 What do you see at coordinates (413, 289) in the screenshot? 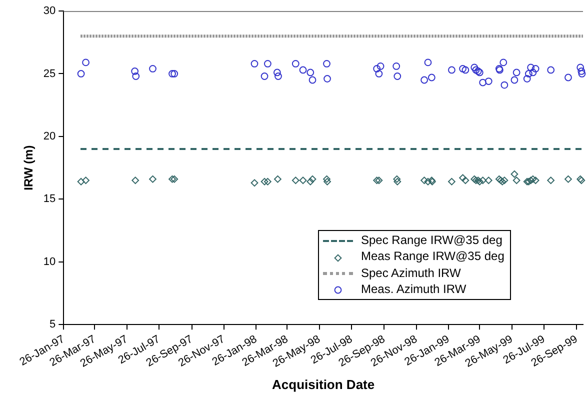
I see `legend-label: Meas. Azimuth IRW` at bounding box center [413, 289].